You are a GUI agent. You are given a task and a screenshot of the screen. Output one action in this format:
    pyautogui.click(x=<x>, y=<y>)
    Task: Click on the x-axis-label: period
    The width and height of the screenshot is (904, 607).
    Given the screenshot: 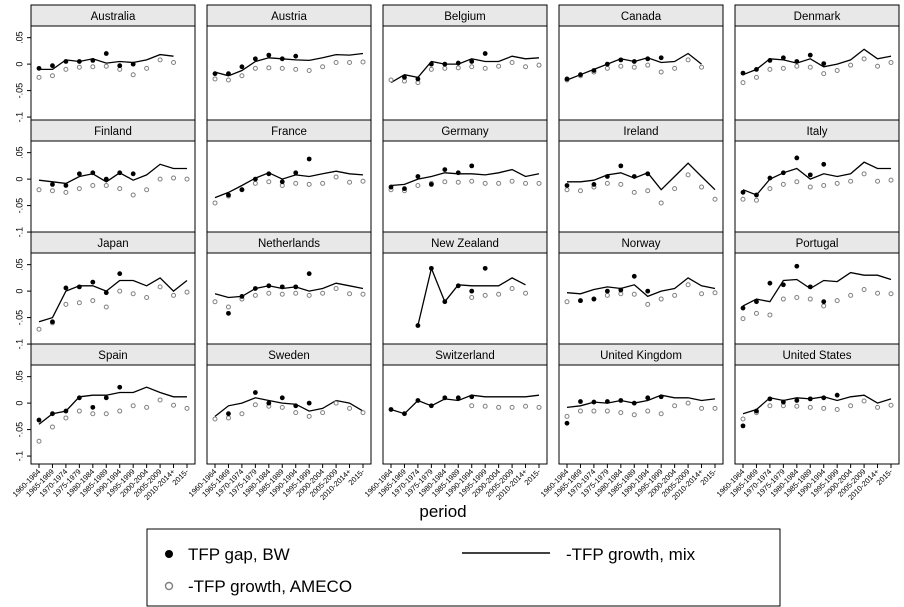 What is the action you would take?
    pyautogui.click(x=442, y=511)
    